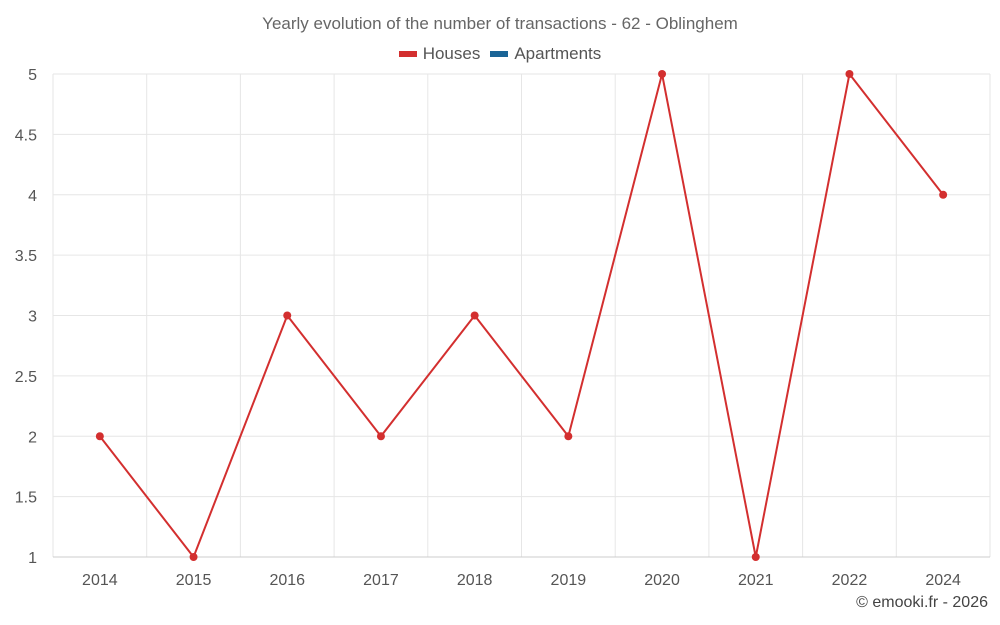 The height and width of the screenshot is (625, 1000). What do you see at coordinates (32, 196) in the screenshot?
I see `y-tick-label: 4` at bounding box center [32, 196].